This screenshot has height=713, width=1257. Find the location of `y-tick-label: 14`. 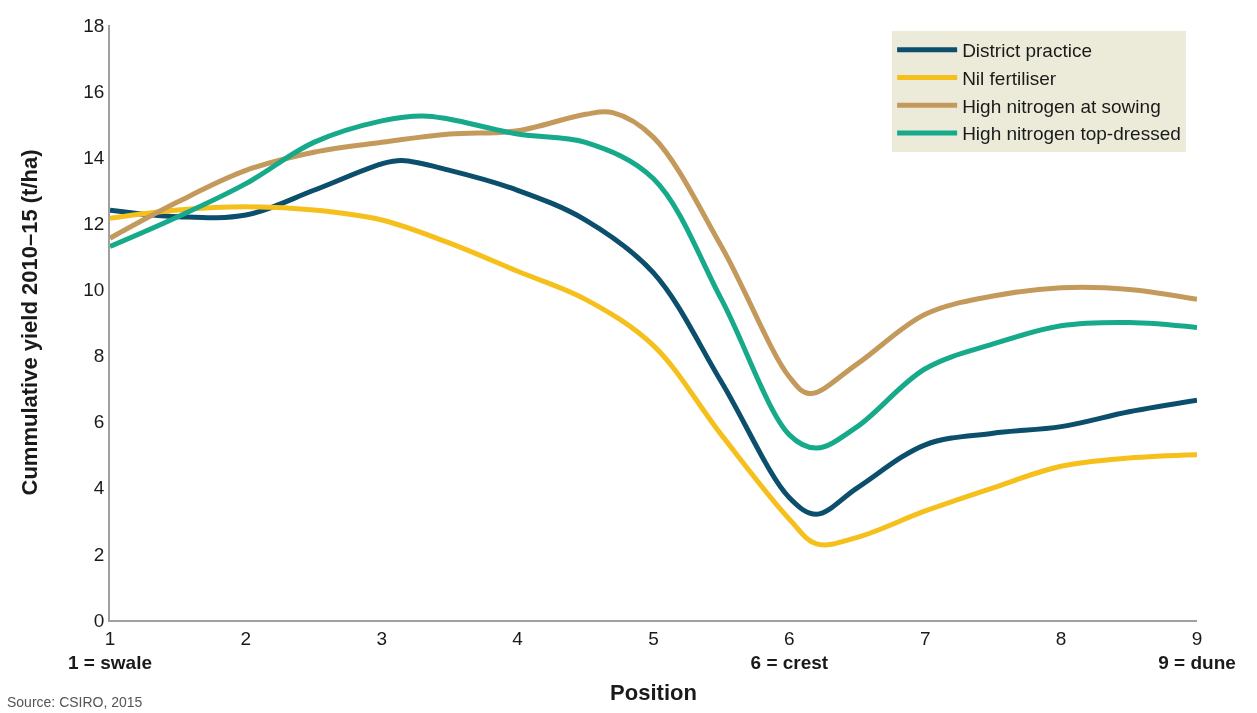

y-tick-label: 14 is located at coordinates (94, 157).